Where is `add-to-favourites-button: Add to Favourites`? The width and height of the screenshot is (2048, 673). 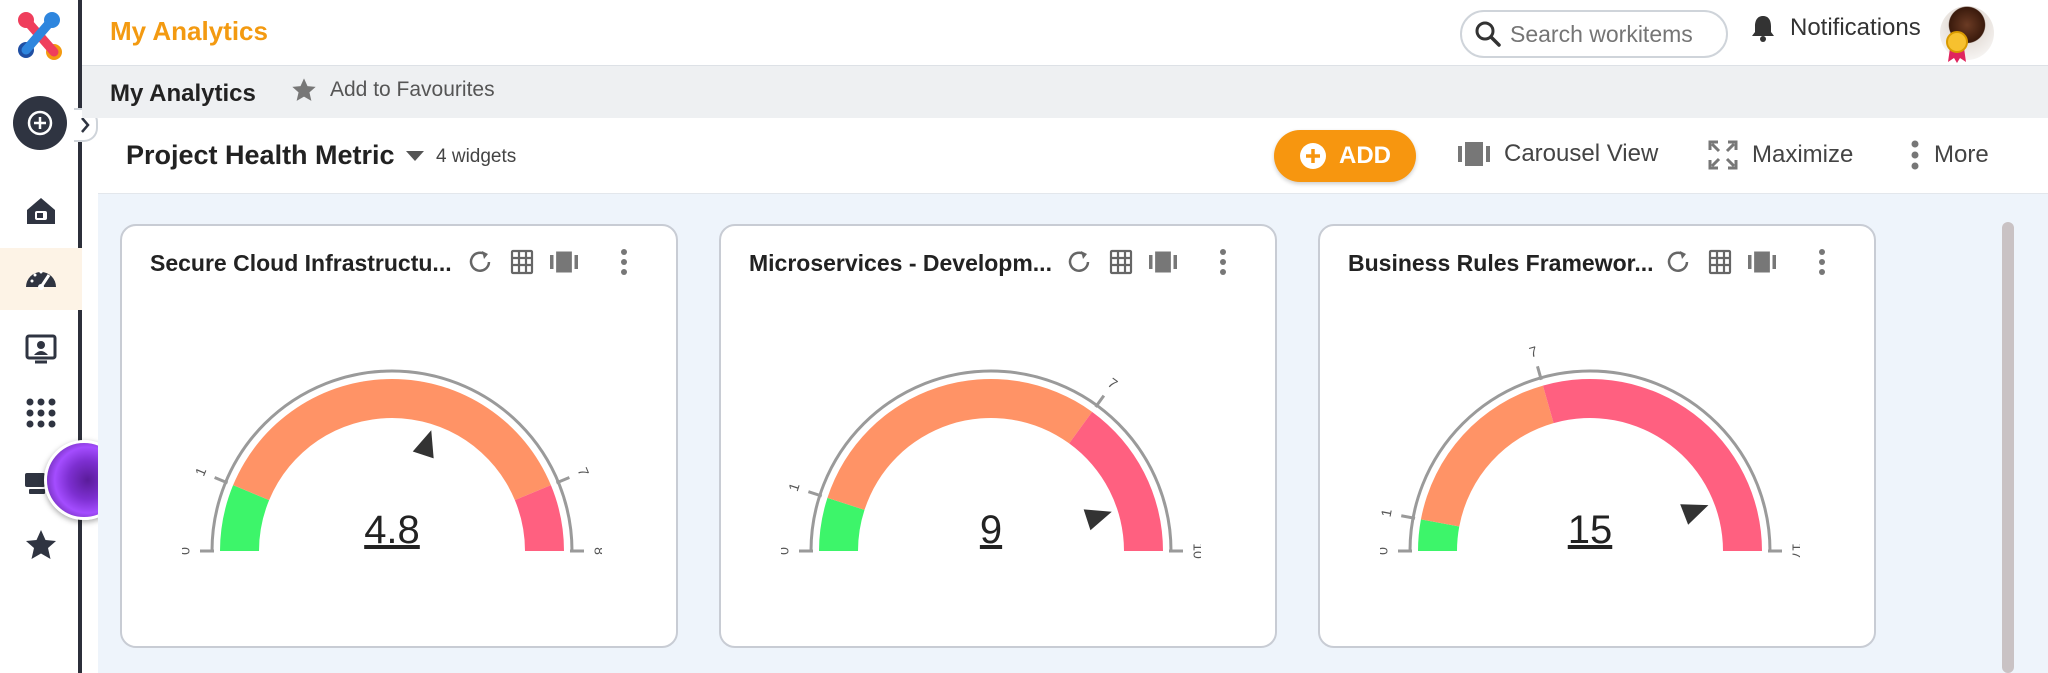
add-to-favourites-button: Add to Favourites is located at coordinates (392, 90).